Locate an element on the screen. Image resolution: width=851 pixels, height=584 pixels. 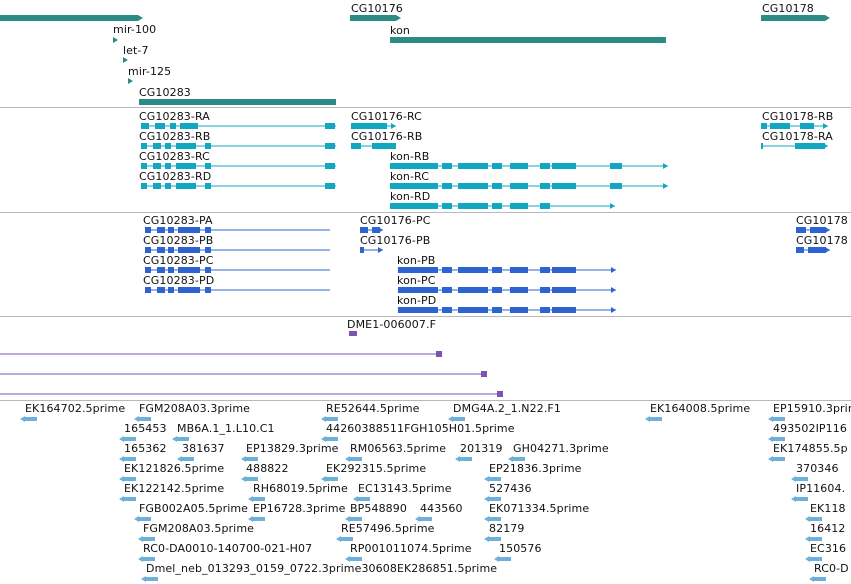
protein-label: CG10283-PB is located at coordinates (178, 240).